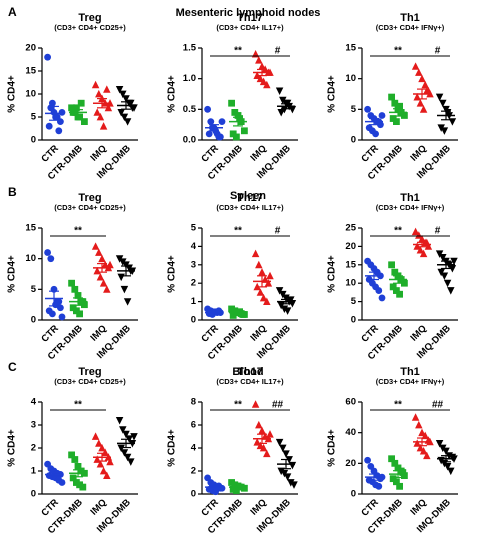  I want to click on y-tick-label: 60, so click(350, 402).